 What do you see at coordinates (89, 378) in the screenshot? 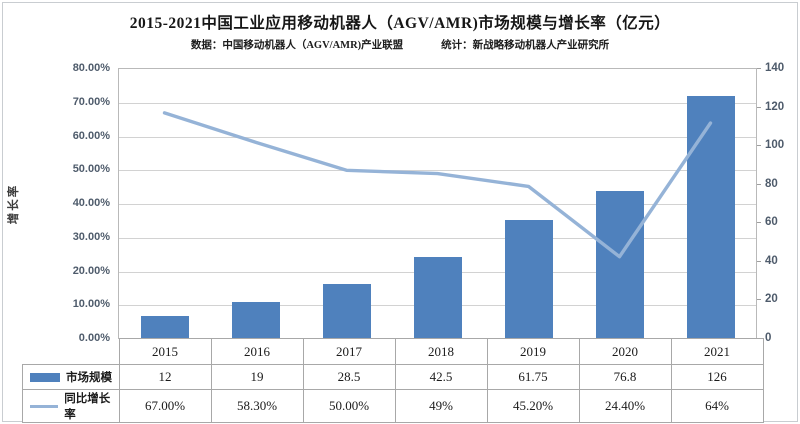
I see `legend-label: 市场规模` at bounding box center [89, 378].